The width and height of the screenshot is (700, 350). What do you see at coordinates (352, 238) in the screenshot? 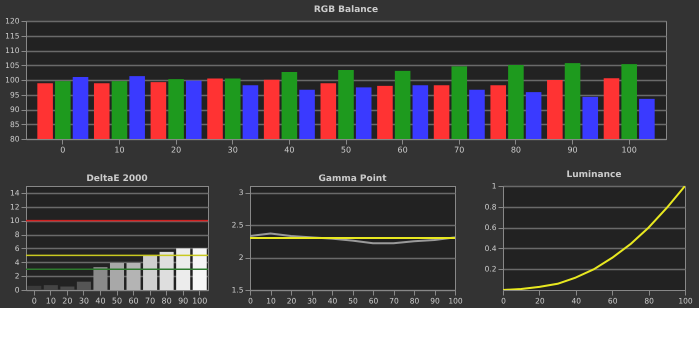
I see `line-series` at bounding box center [352, 238].